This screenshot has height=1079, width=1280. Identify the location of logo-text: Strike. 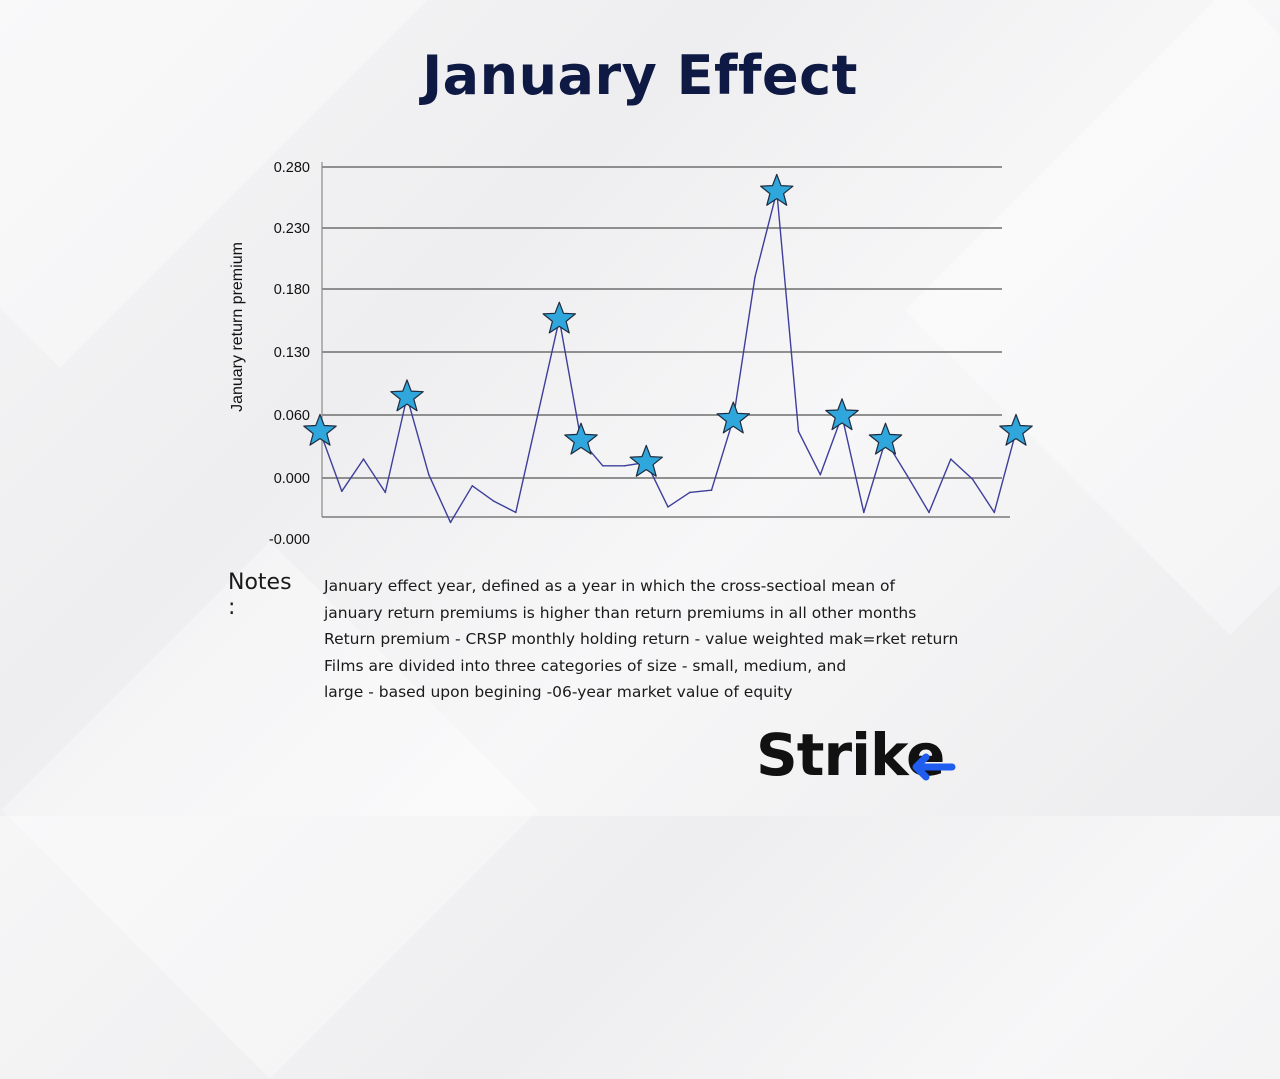
(850, 755).